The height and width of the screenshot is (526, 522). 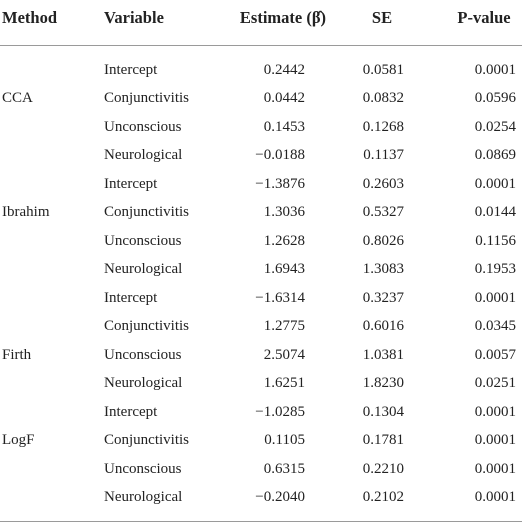 What do you see at coordinates (383, 383) in the screenshot?
I see `cell-se: 1.8230` at bounding box center [383, 383].